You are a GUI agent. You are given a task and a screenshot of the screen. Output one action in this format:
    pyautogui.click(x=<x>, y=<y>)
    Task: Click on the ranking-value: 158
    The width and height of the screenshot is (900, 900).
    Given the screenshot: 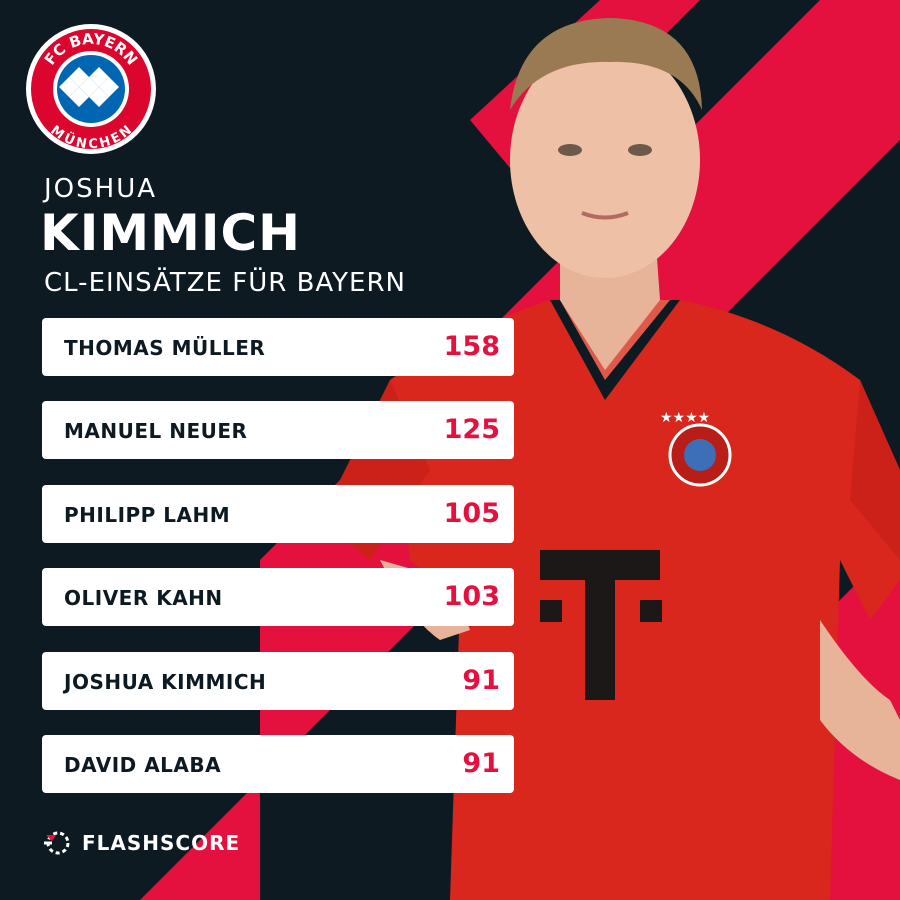 What is the action you would take?
    pyautogui.click(x=471, y=346)
    